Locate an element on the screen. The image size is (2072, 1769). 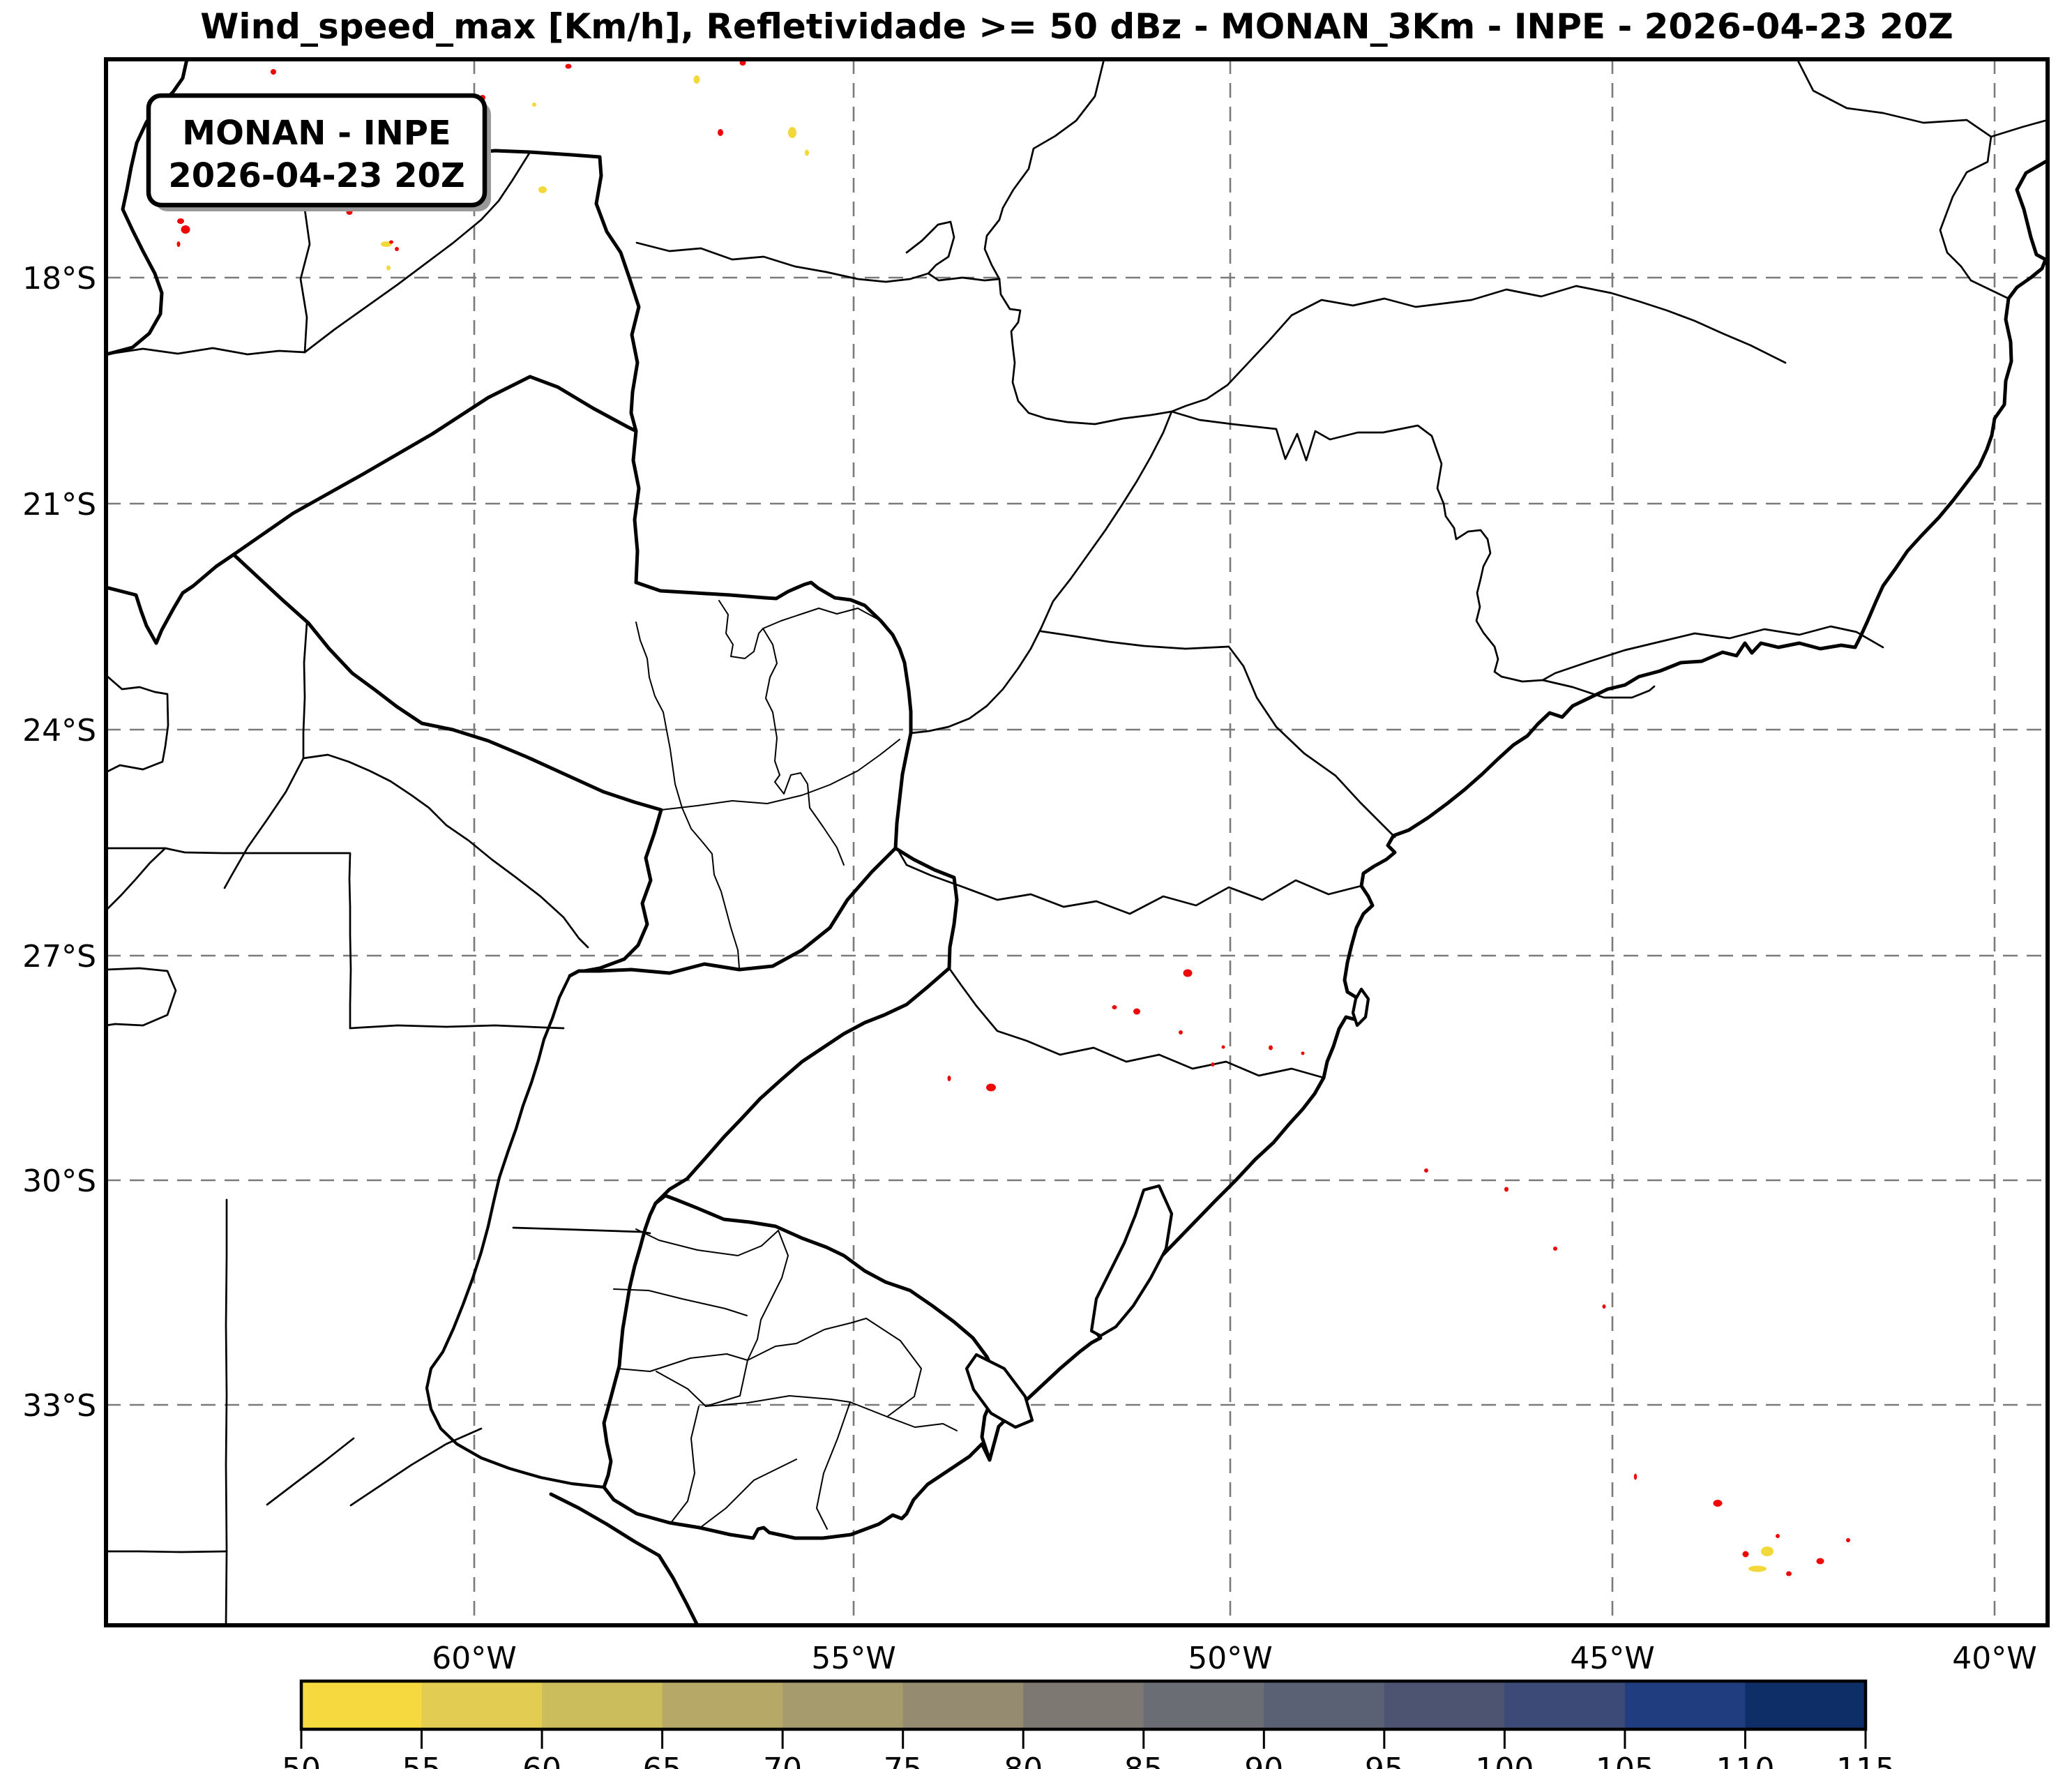
colorbar-tick-label: 90 is located at coordinates (1264, 1761).